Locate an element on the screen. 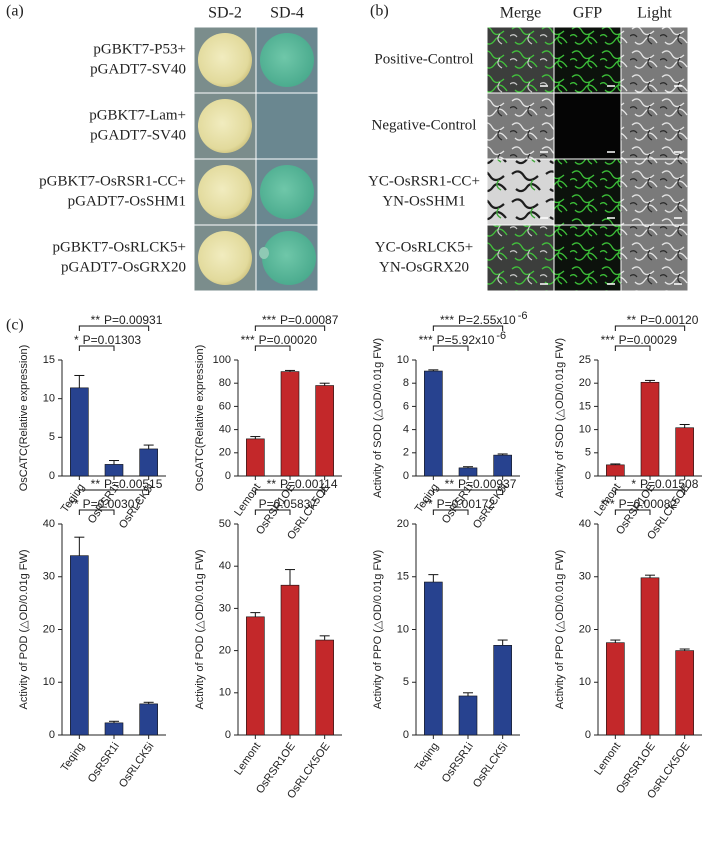 The width and height of the screenshot is (709, 856). row-label: Negative-Control is located at coordinates (424, 125).